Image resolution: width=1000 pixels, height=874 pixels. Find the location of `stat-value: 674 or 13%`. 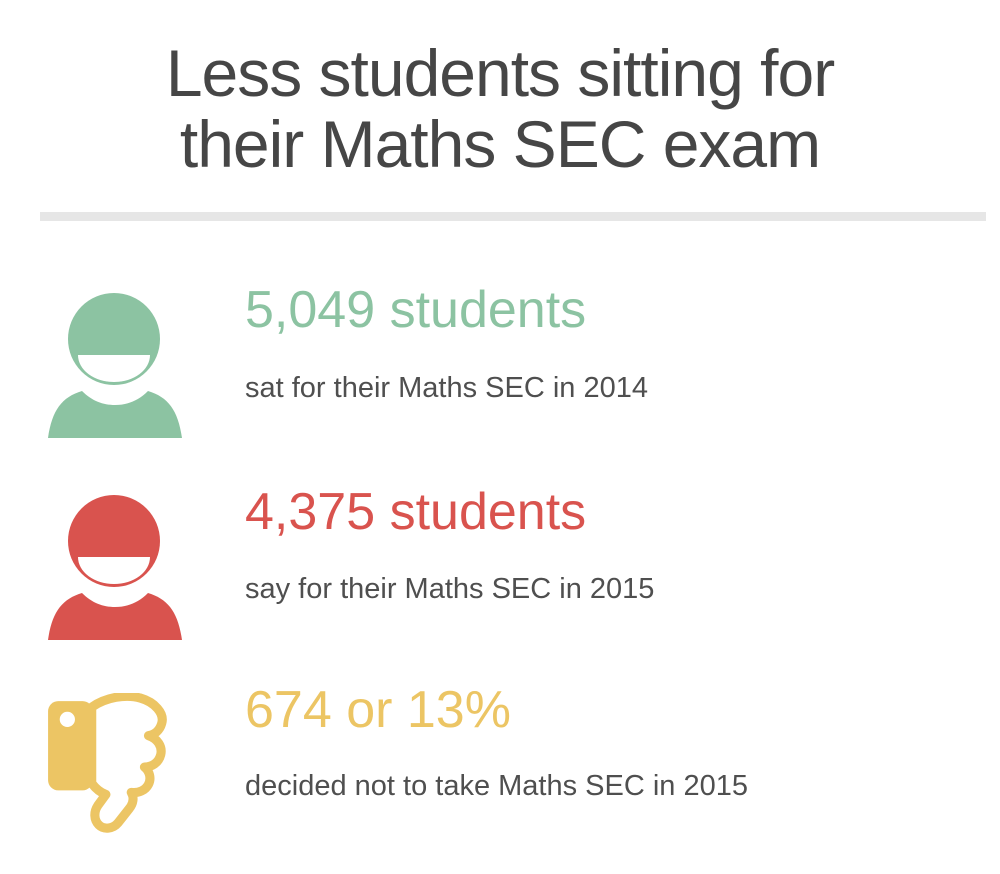

stat-value: 674 or 13% is located at coordinates (378, 710).